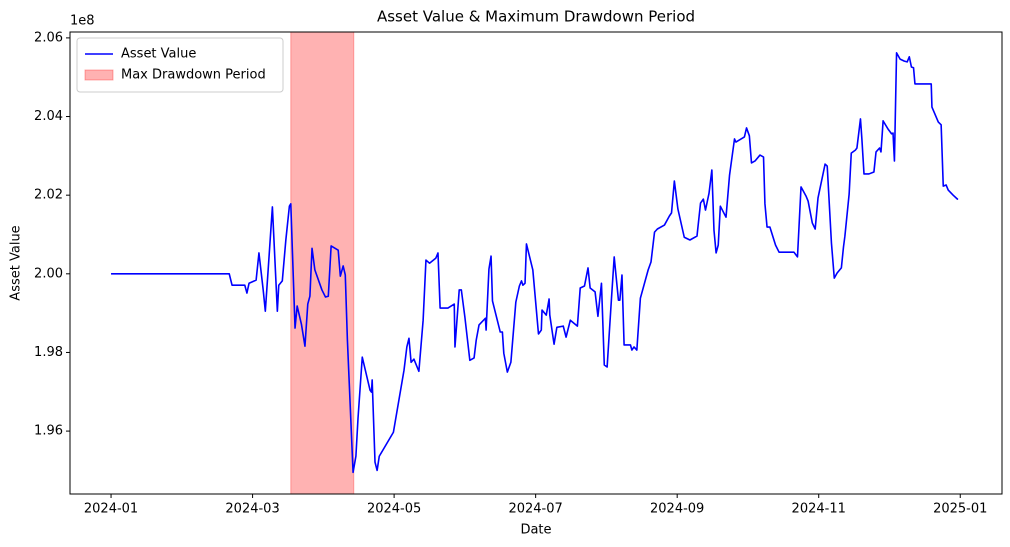 The width and height of the screenshot is (1010, 547). Describe the element at coordinates (394, 509) in the screenshot. I see `x-tick-label: 2024-05` at that location.